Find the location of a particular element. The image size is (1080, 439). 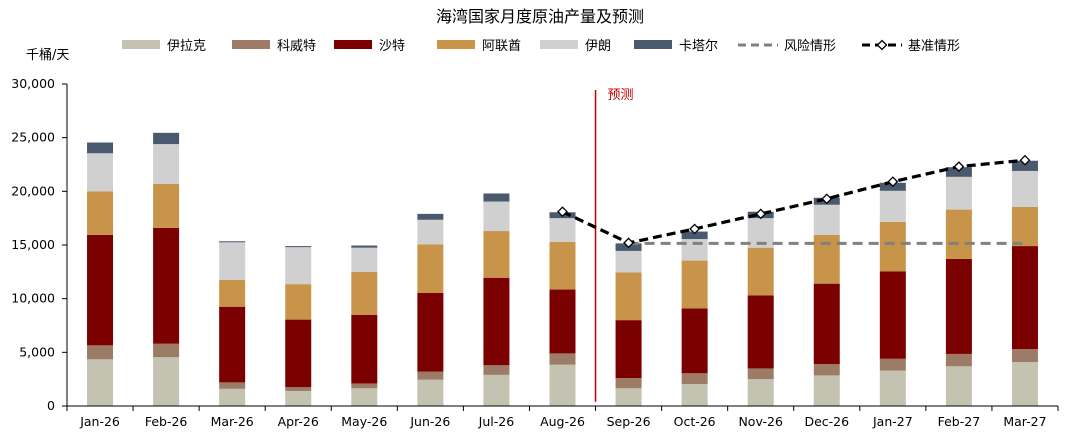

scenario-lines is located at coordinates (794, 201).